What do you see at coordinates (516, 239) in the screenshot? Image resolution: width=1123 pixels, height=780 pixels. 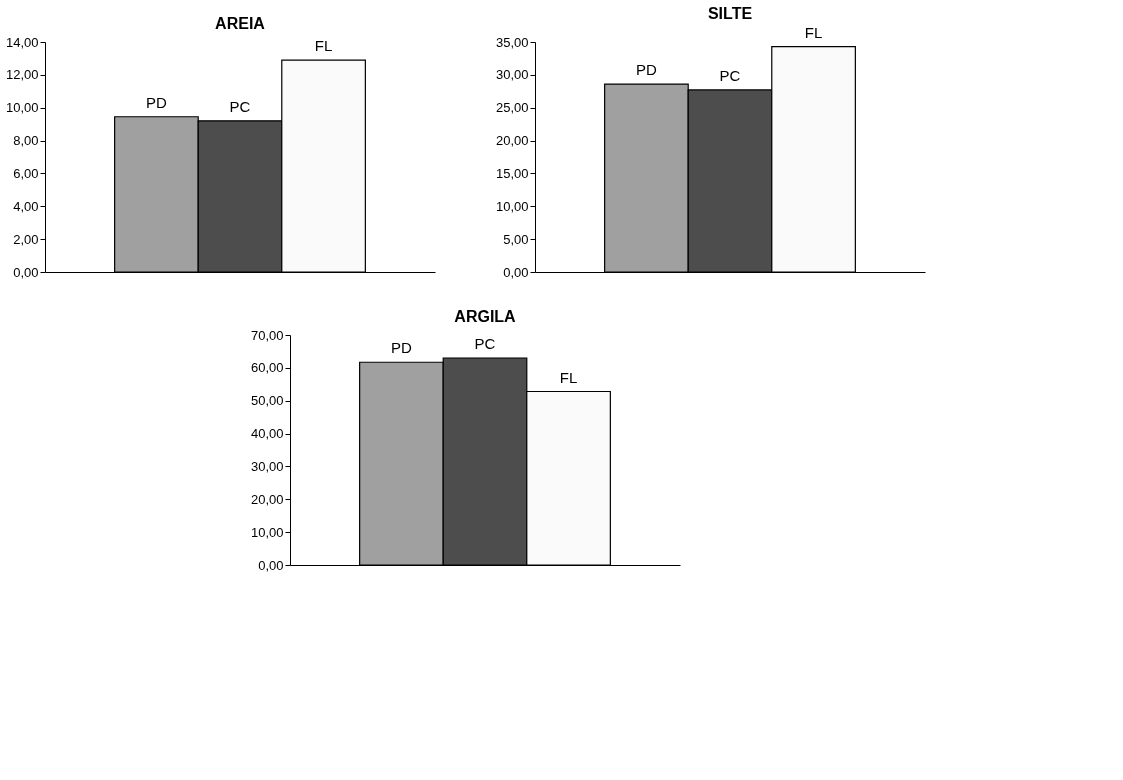 I see `y-tick-label: 5,00` at bounding box center [516, 239].